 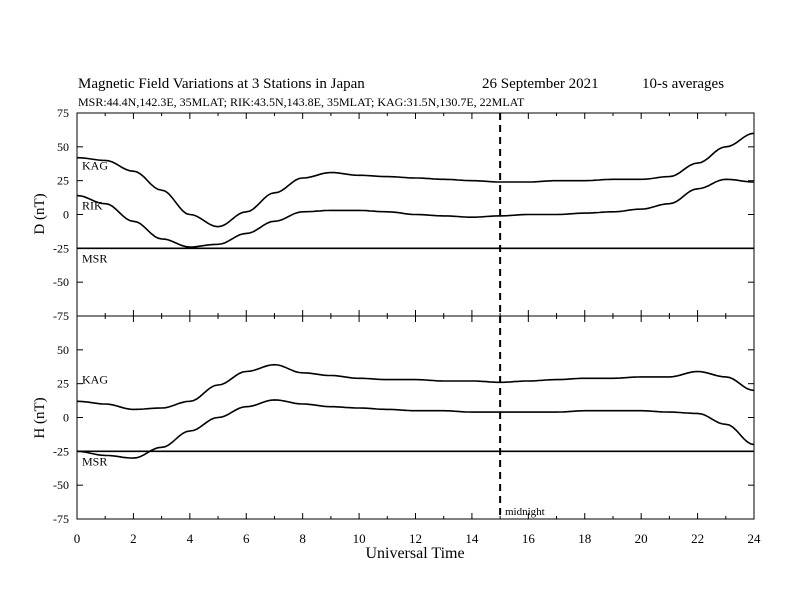 I want to click on x-tick-label: 0, so click(x=77, y=538).